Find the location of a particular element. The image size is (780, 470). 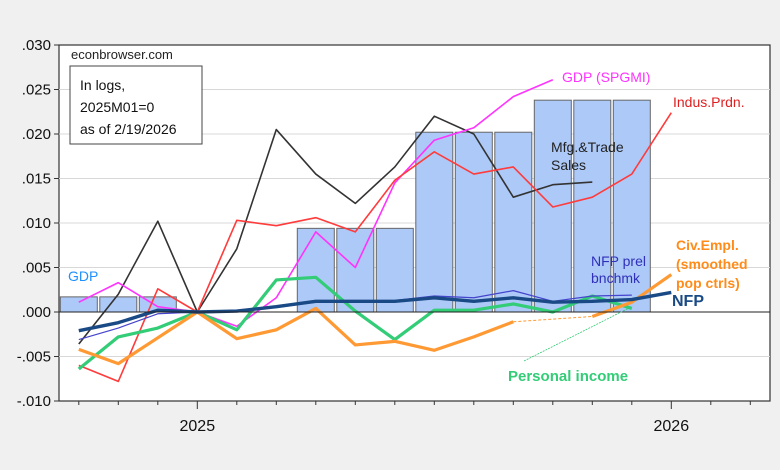

y-tick-label: -.005 is located at coordinates (34, 357).